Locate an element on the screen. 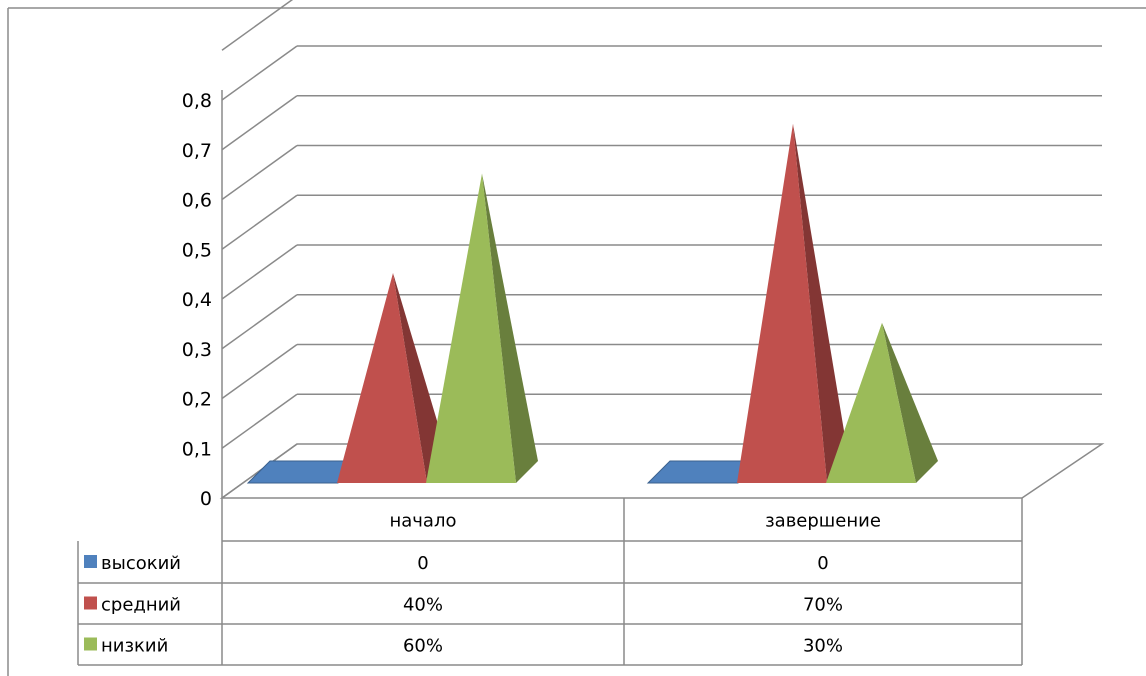 This screenshot has height=676, width=1146. x-tick-label: завершение is located at coordinates (823, 521).